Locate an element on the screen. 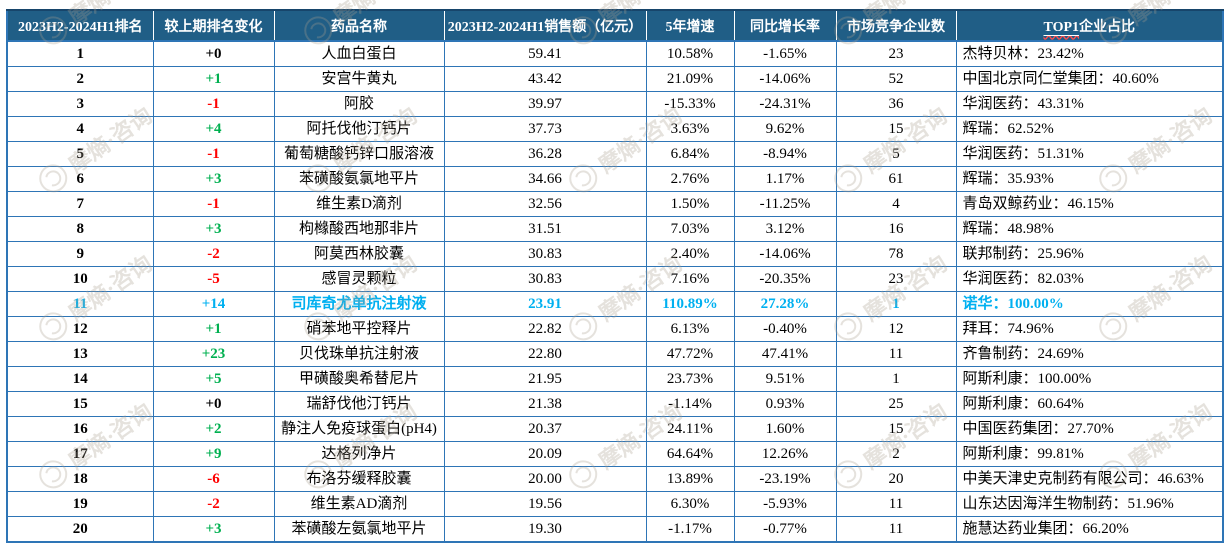  competitor-count-cell: 12 is located at coordinates (896, 329).